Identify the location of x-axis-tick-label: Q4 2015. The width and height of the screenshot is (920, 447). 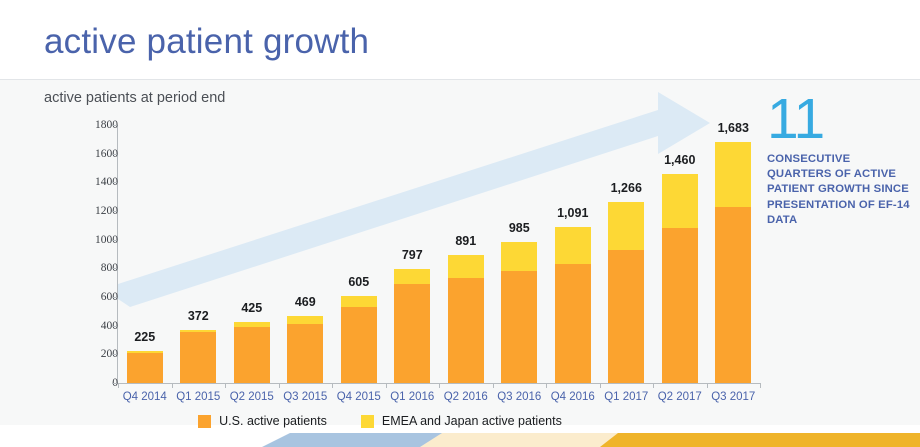
(358, 397).